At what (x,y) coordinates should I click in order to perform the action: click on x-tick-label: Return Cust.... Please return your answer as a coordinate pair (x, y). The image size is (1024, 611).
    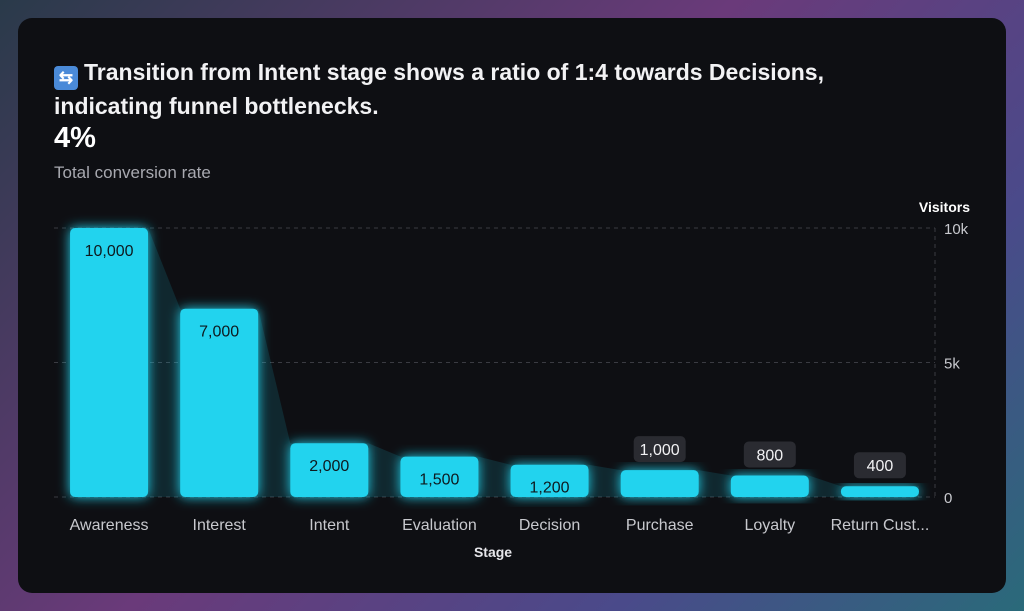
    Looking at the image, I should click on (880, 525).